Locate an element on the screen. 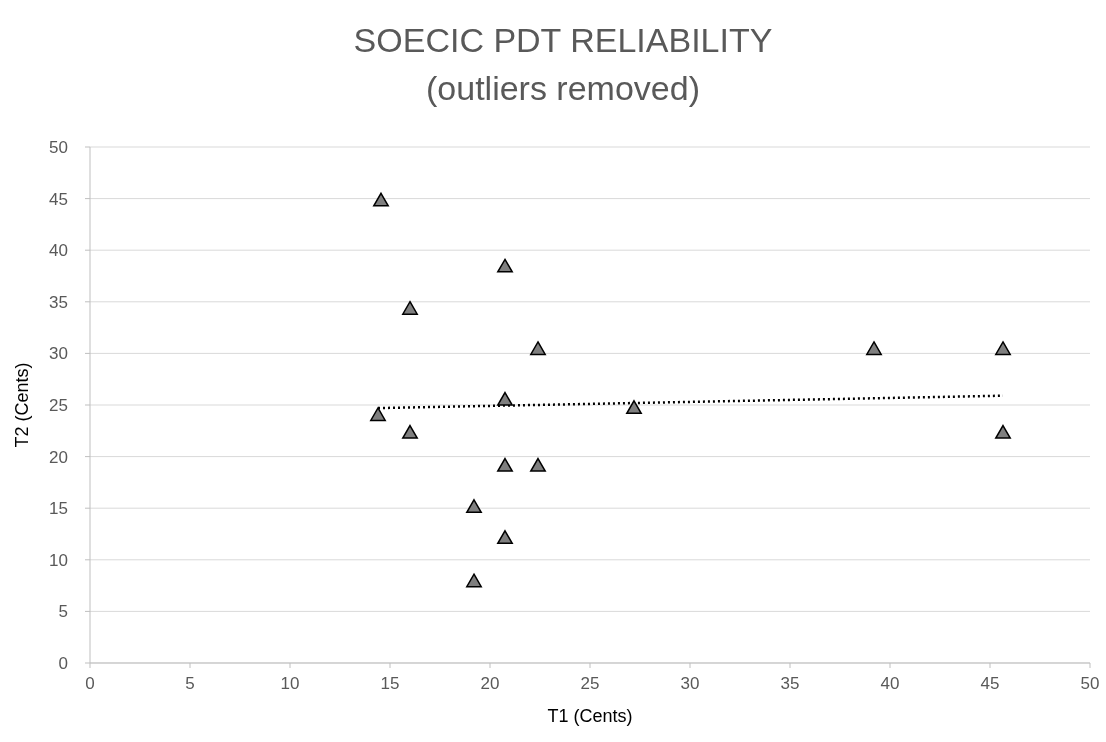  y-tick-label: 30 is located at coordinates (58, 354).